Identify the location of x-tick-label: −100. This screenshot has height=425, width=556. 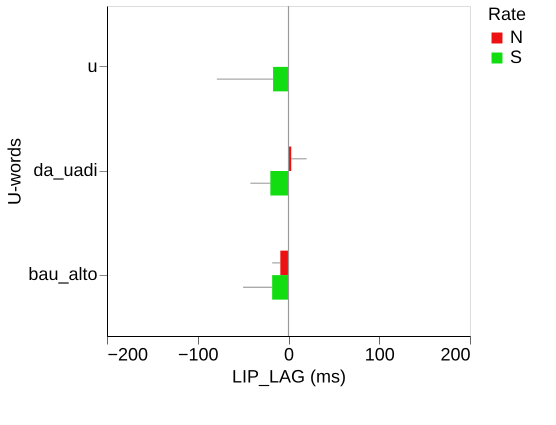
(198, 354).